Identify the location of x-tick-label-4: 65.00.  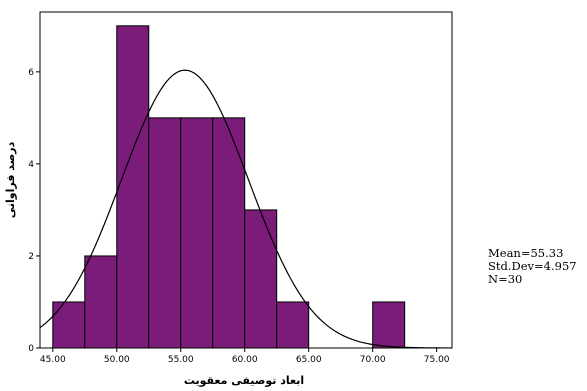
(309, 360).